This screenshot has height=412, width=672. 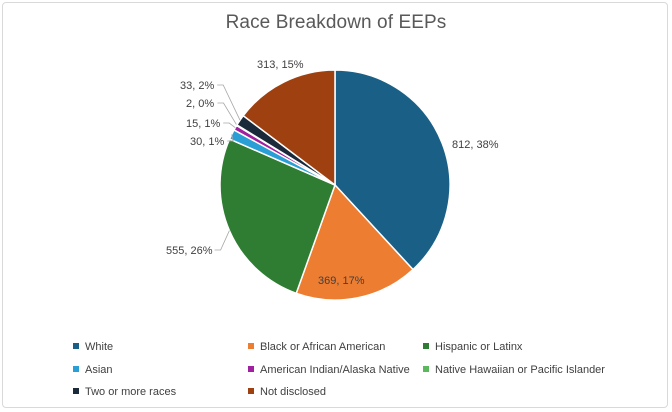 What do you see at coordinates (200, 104) in the screenshot?
I see `data-label: 2, 0%` at bounding box center [200, 104].